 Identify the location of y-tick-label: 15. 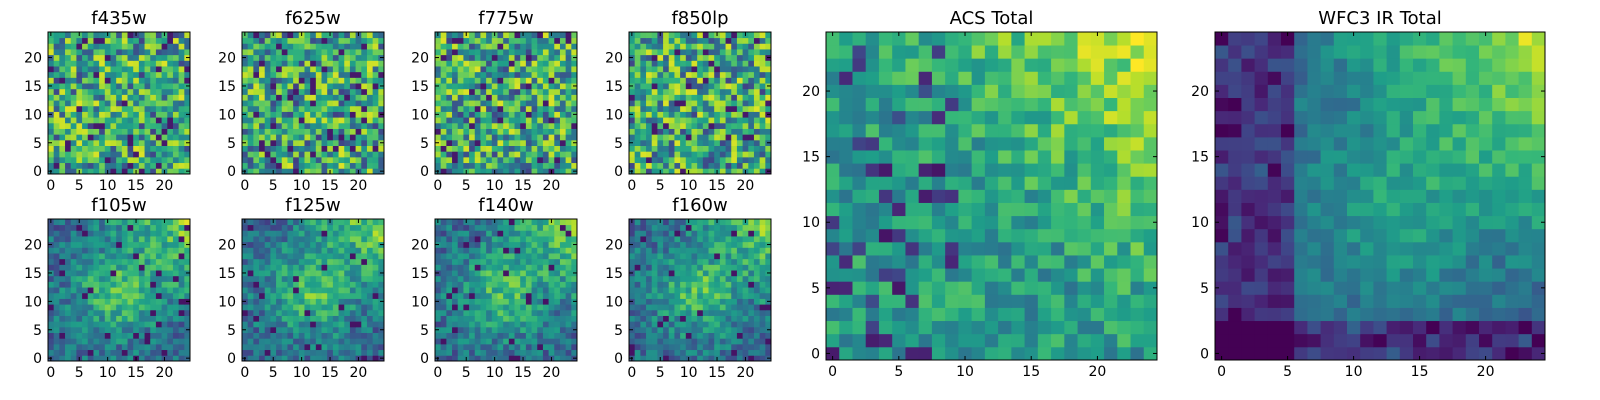
(811, 158).